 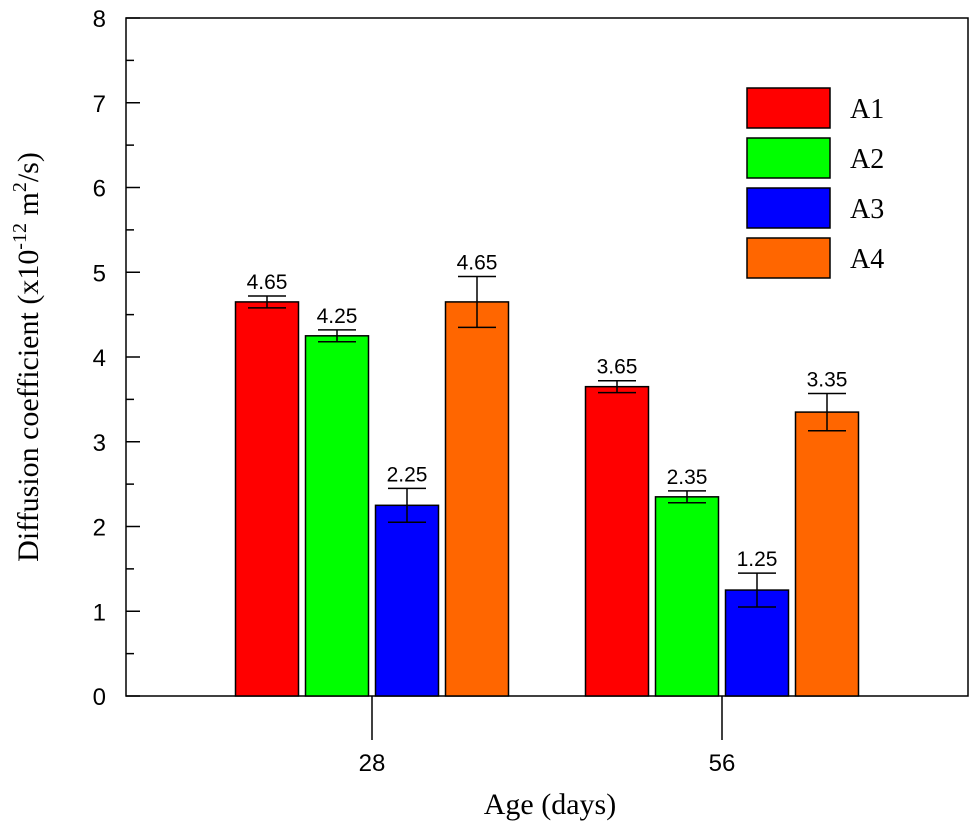 I want to click on y-axis-title-main: Diffusion coefficient (x10, so click(x=28, y=406).